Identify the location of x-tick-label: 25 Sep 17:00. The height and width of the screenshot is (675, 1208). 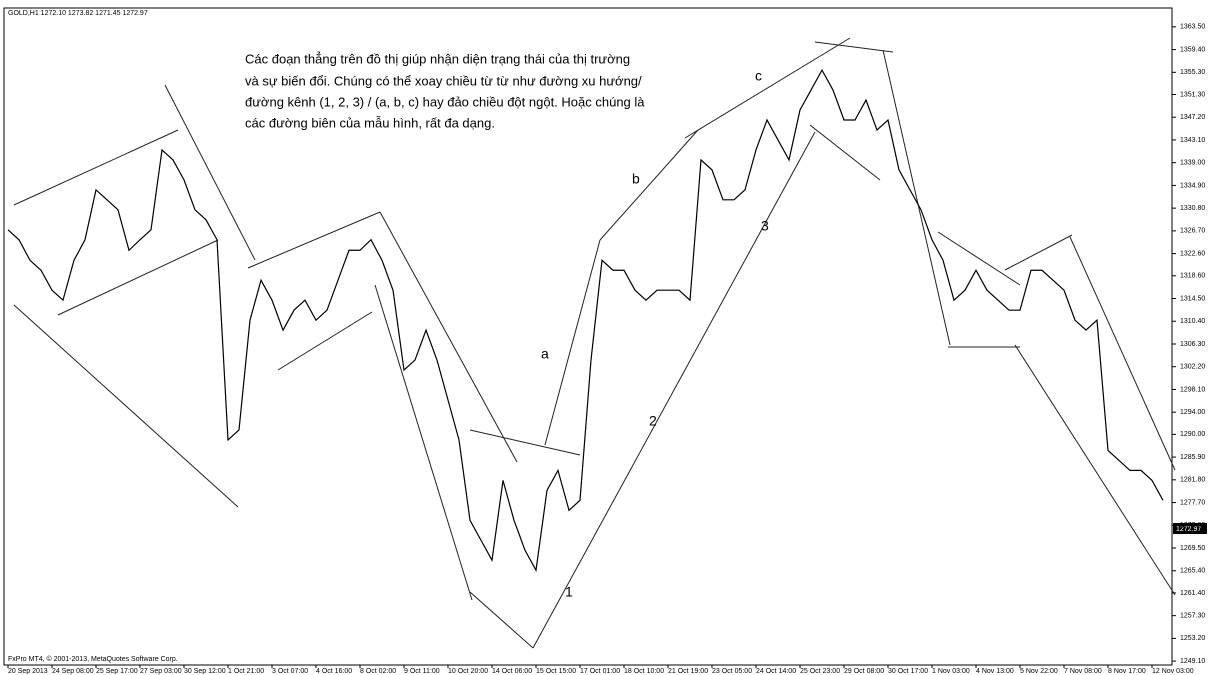
(117, 671).